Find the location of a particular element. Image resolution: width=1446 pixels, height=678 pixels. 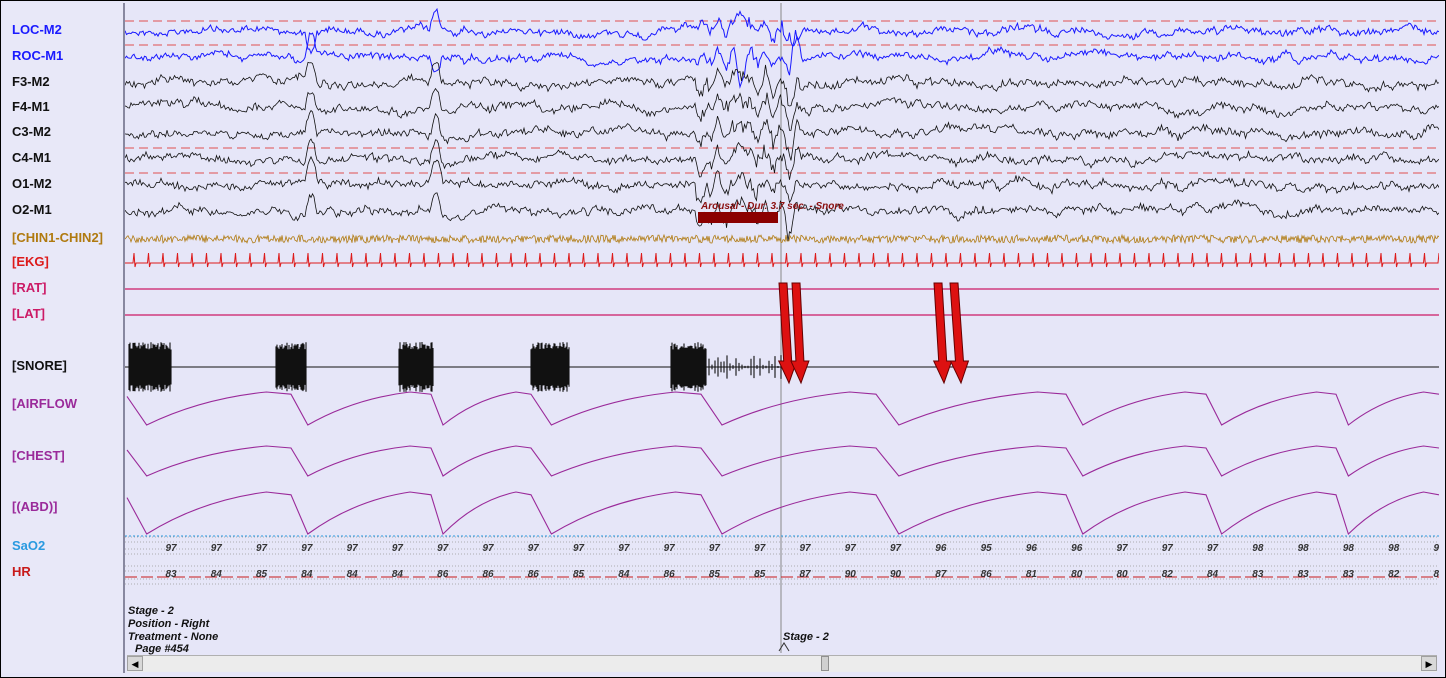

channel-label: HR is located at coordinates (21, 571).